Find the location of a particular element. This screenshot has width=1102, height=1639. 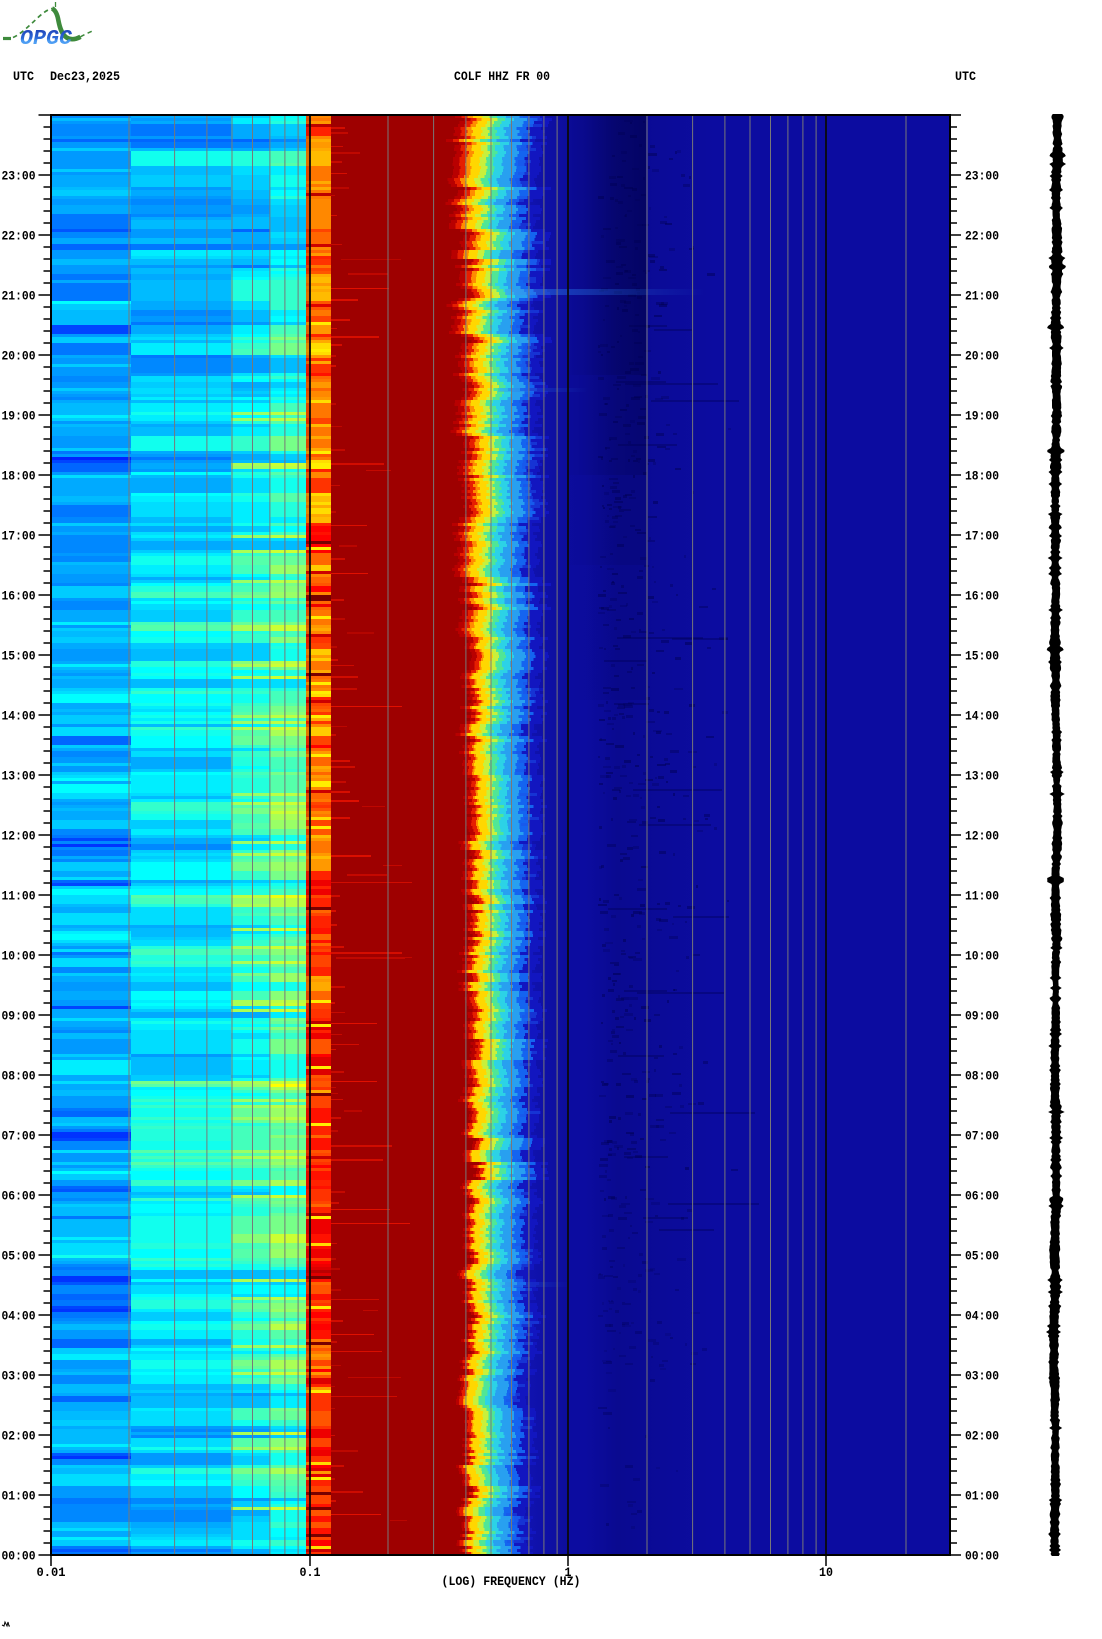

svg-text: COLF HHZ FR 00 is located at coordinates (502, 76).